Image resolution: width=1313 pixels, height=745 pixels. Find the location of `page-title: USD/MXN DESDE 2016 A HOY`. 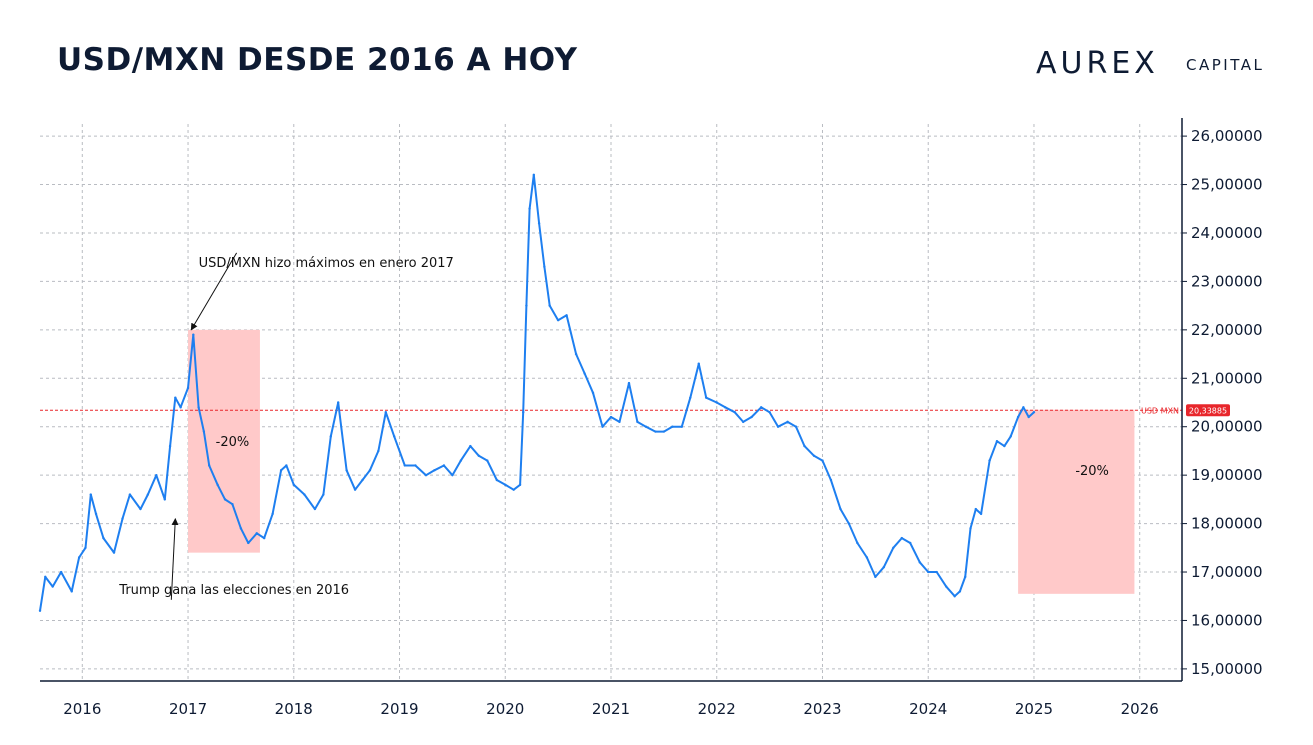

page-title: USD/MXN DESDE 2016 A HOY is located at coordinates (317, 60).